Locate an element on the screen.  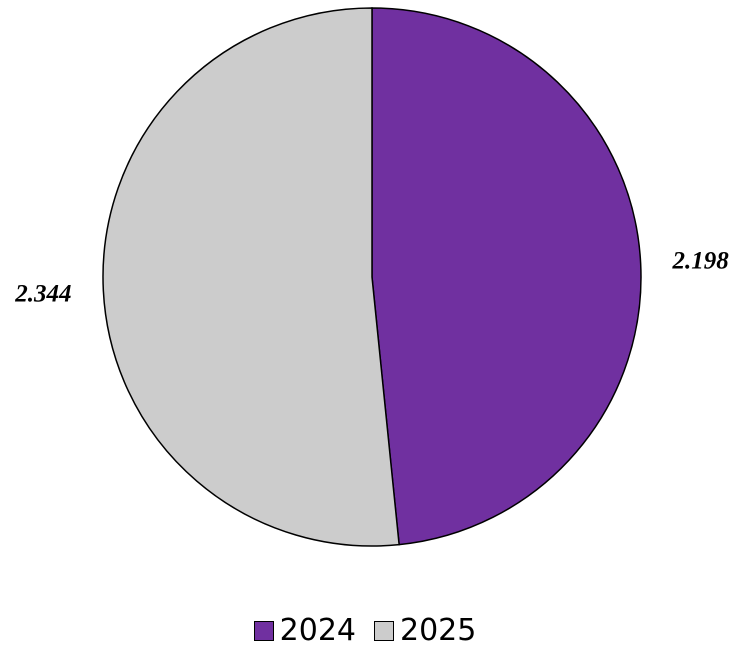
legend-swatch-2024 is located at coordinates (263, 631).